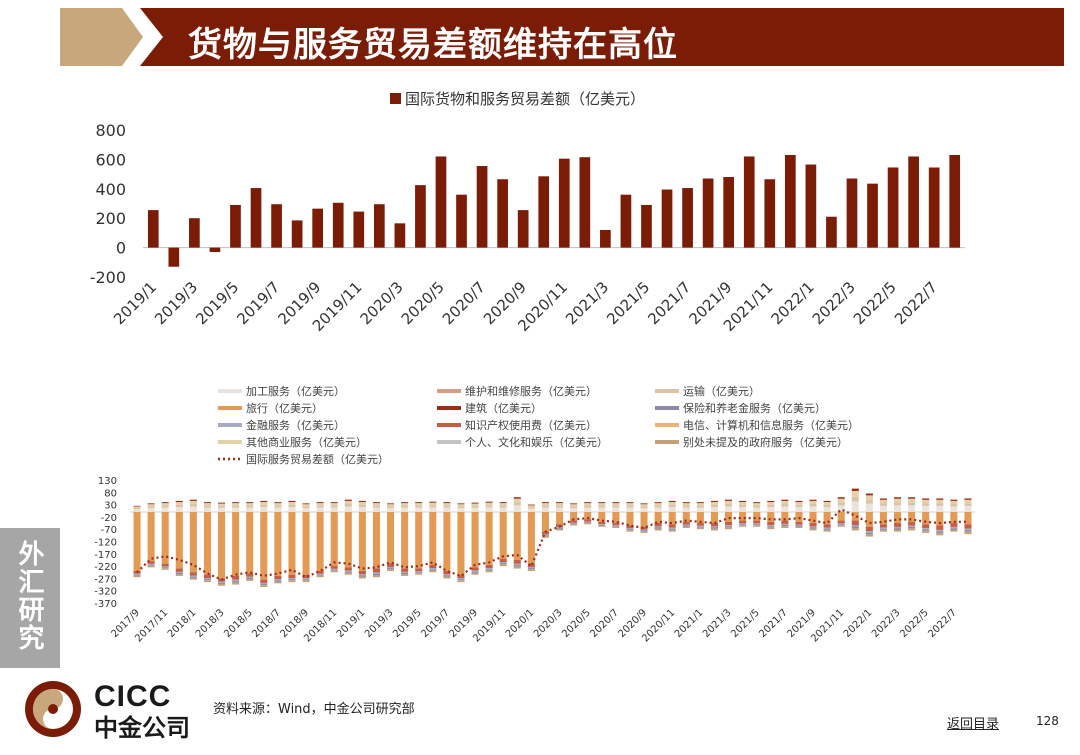 Image resolution: width=1080 pixels, height=755 pixels. I want to click on chart1-ytick-label: 600, so click(110, 159).